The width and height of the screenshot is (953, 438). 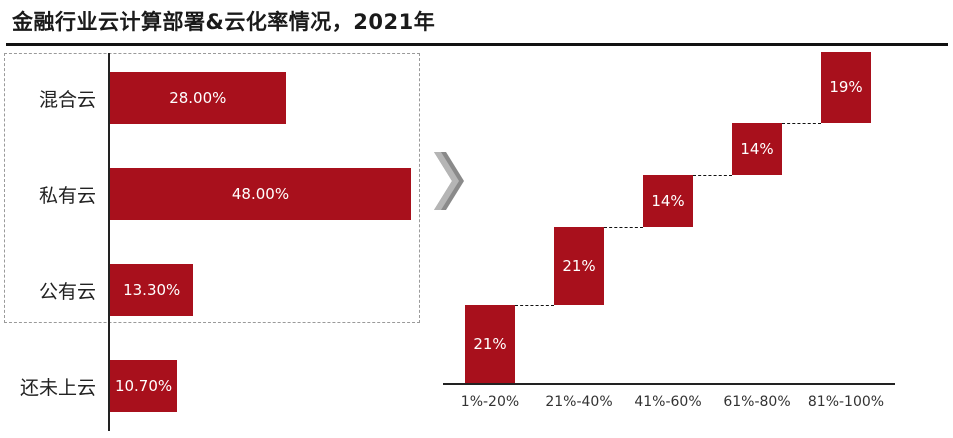 I want to click on waterfall-bar-4: 19%, so click(x=846, y=87).